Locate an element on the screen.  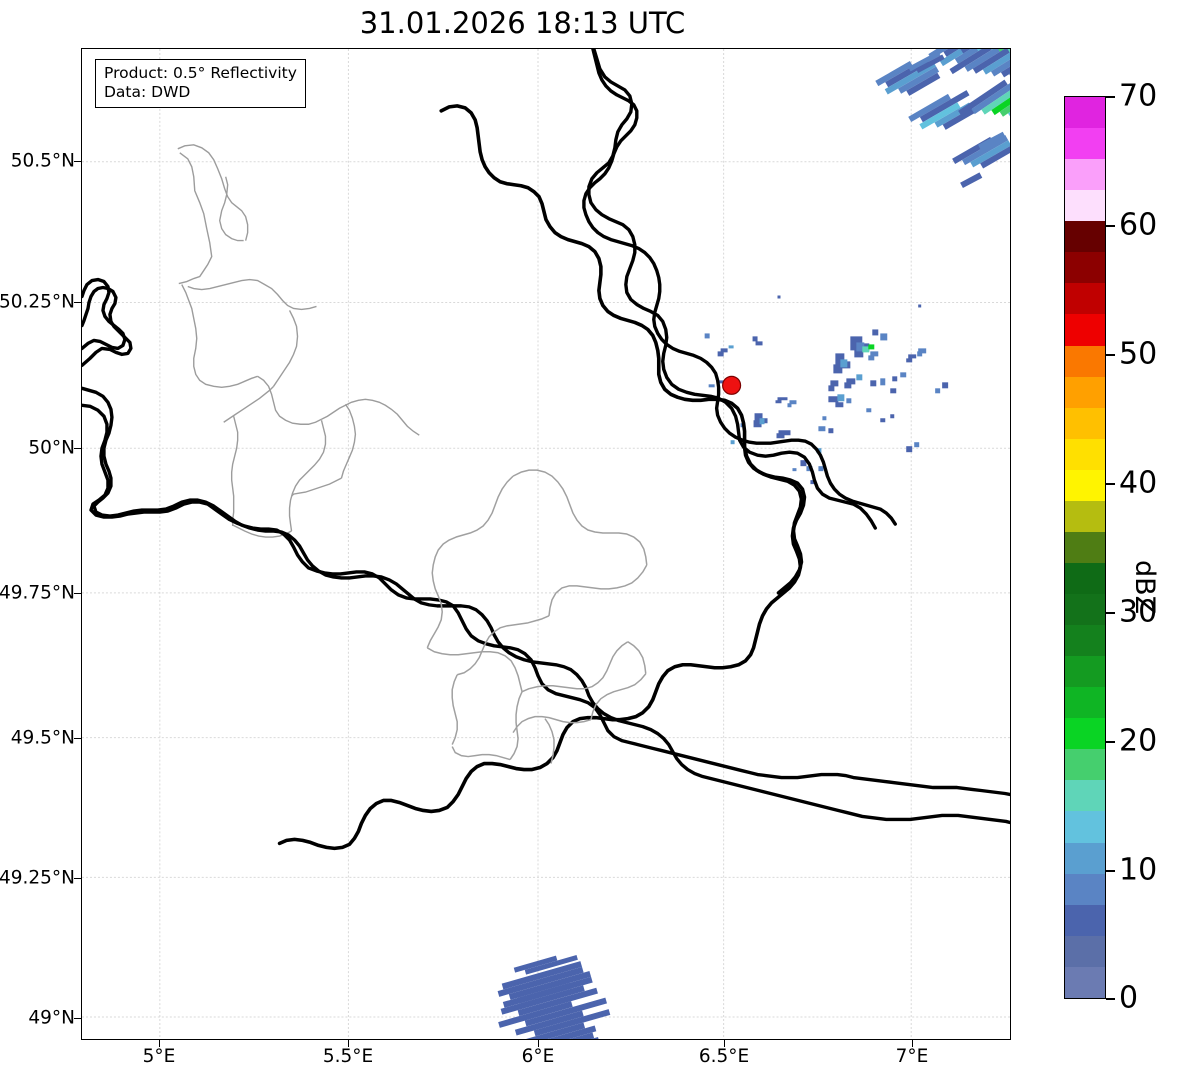
border-luxembourg-east is located at coordinates (773, 520).